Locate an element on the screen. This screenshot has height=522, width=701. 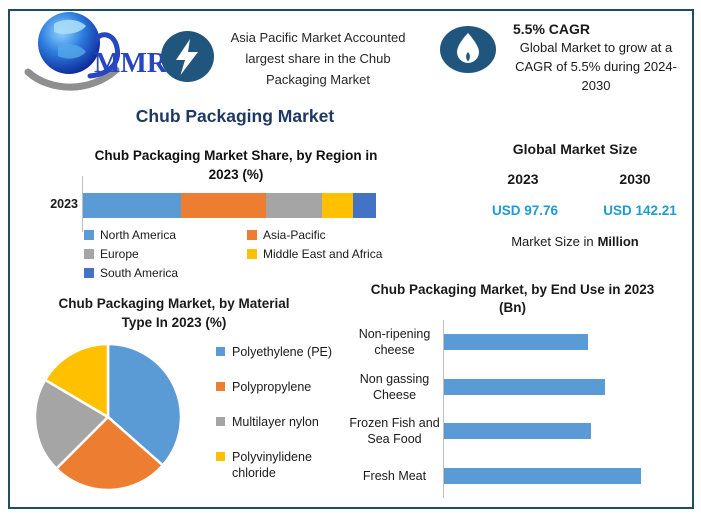
enduse-row-fresh-meat: Fresh Meat is located at coordinates (511, 475).